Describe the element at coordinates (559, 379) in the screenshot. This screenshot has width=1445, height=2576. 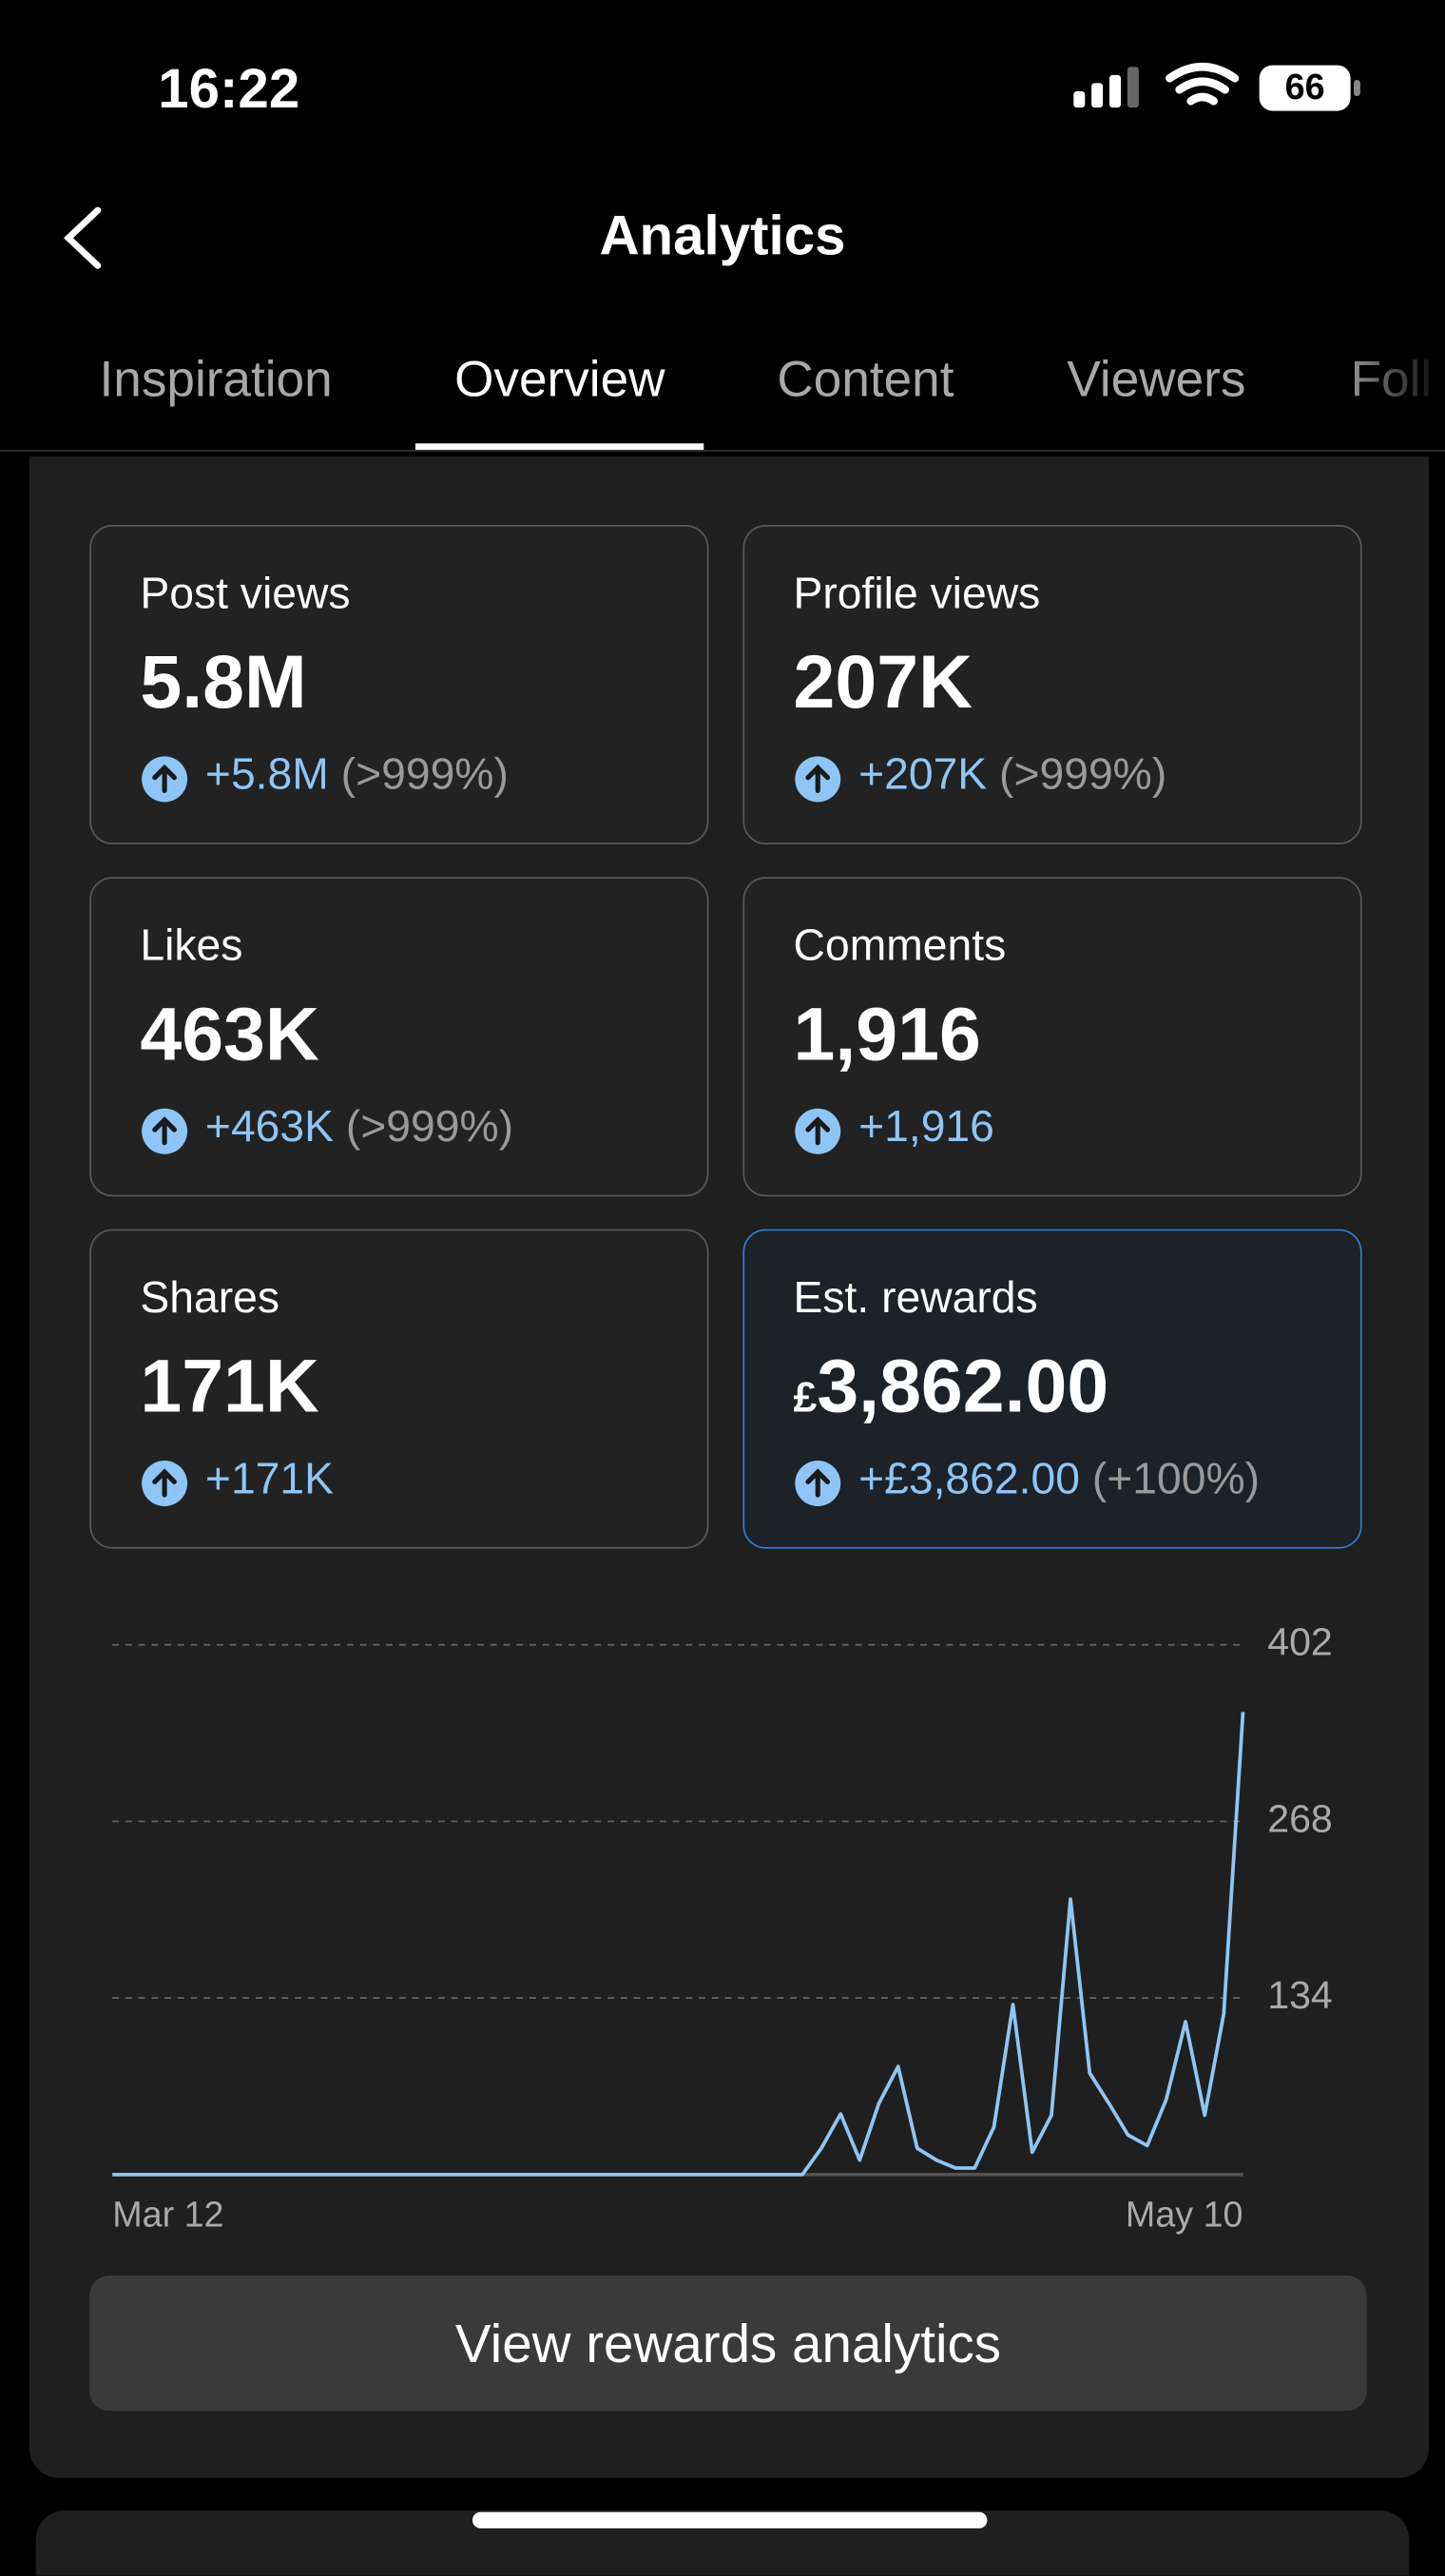
I see `tab: Overview` at that location.